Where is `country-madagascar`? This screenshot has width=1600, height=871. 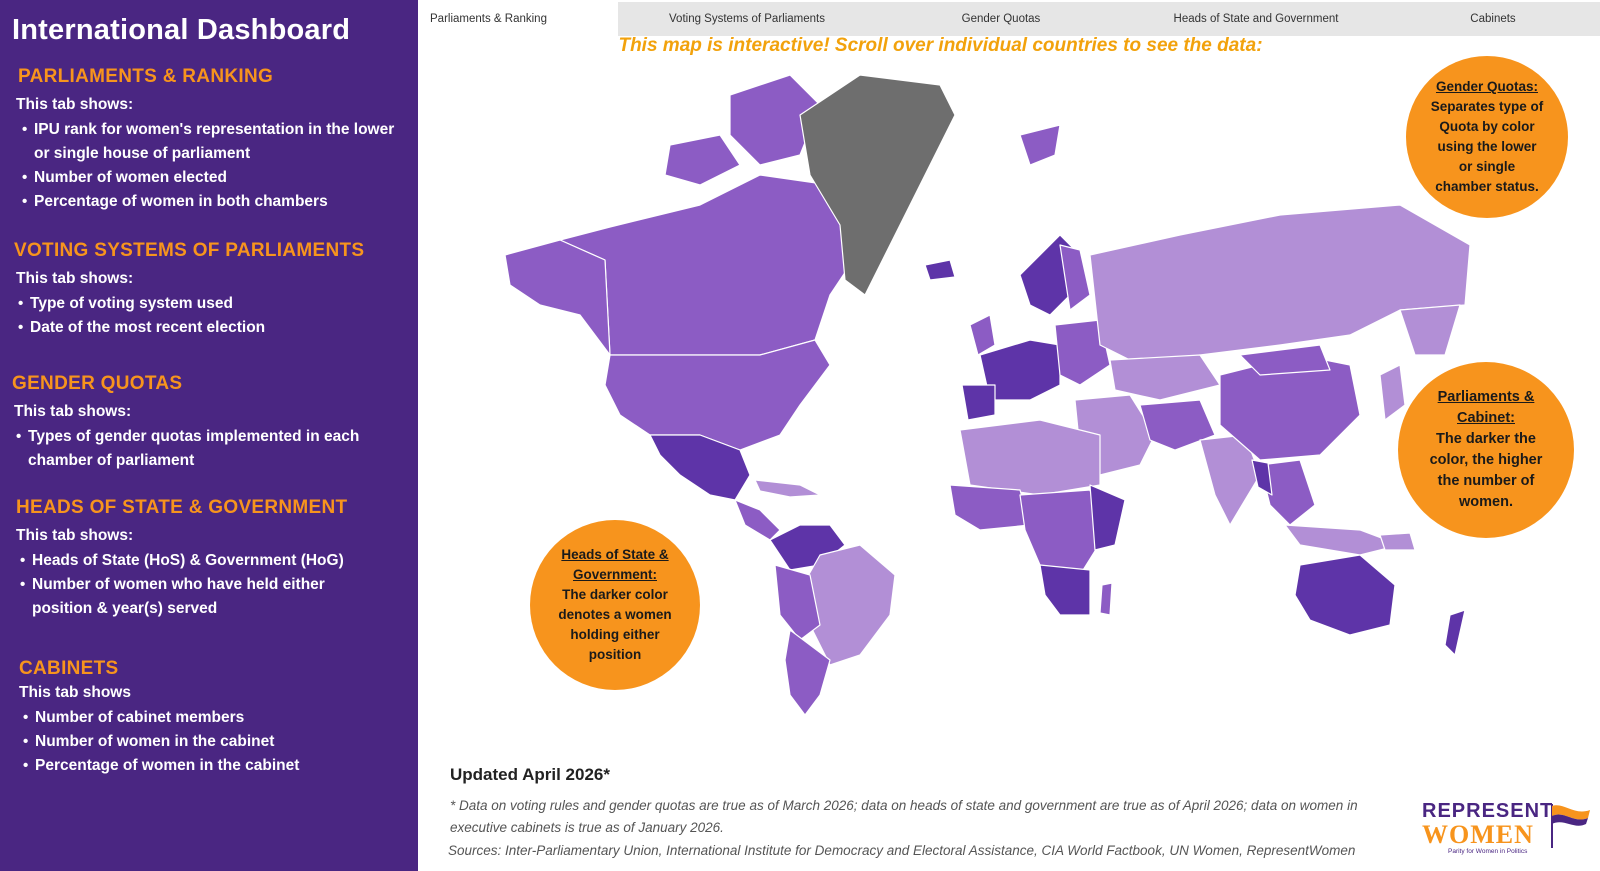 country-madagascar is located at coordinates (1106, 599).